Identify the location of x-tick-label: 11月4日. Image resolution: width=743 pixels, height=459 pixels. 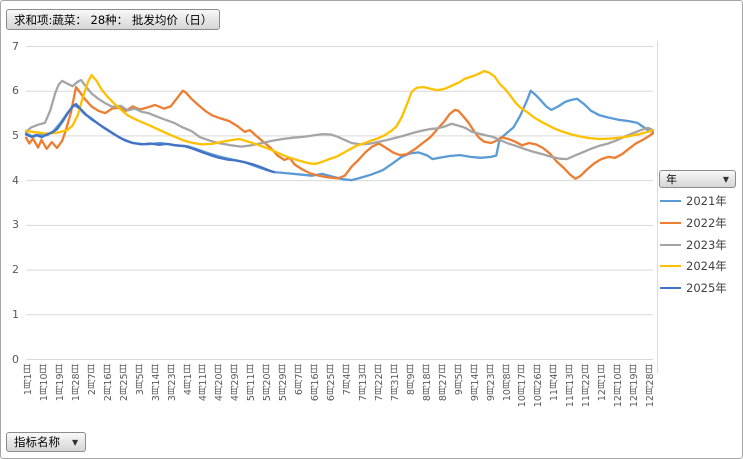
(555, 383).